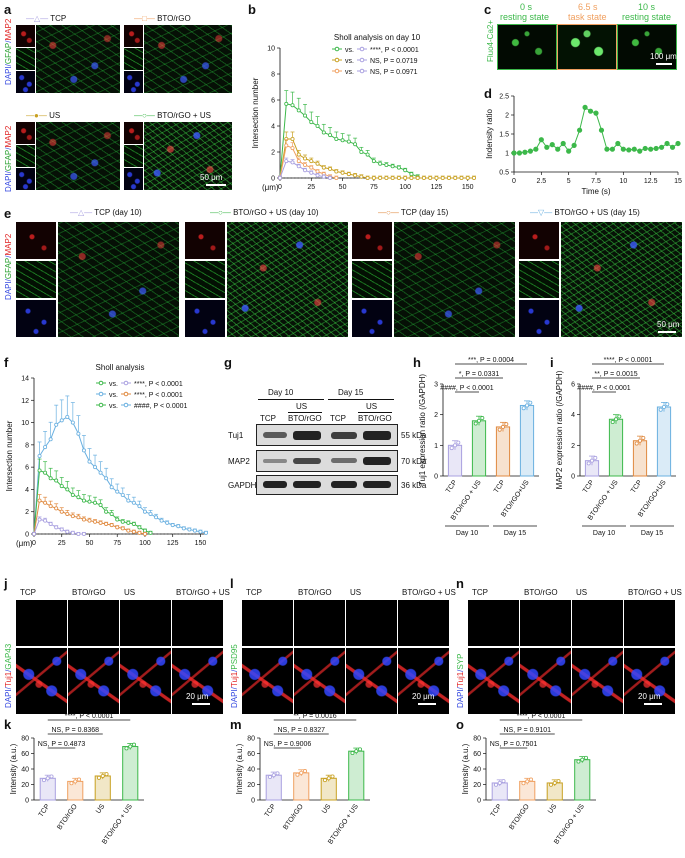  What do you see at coordinates (270, 187) in the screenshot?
I see `x-axis-label: (μm)` at bounding box center [270, 187].